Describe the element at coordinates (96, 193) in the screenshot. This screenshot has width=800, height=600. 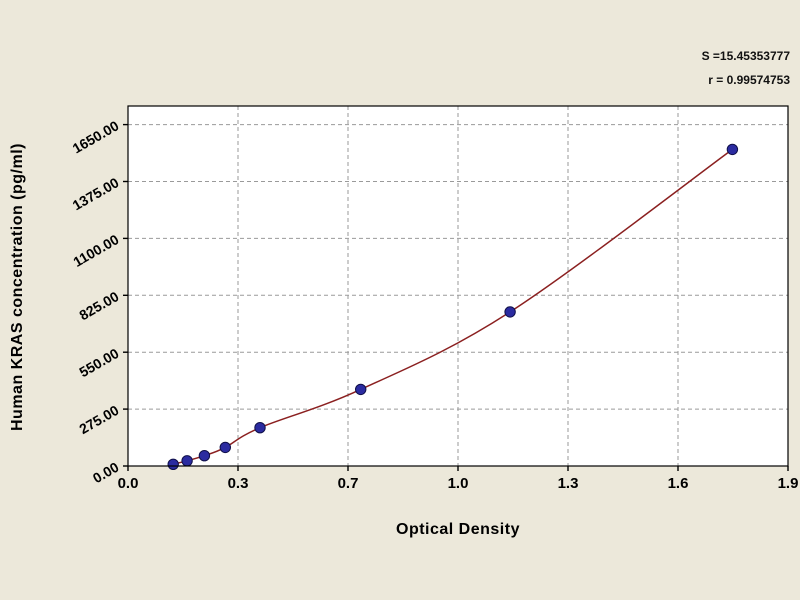
I see `y-tick-label: 1375.00` at that location.